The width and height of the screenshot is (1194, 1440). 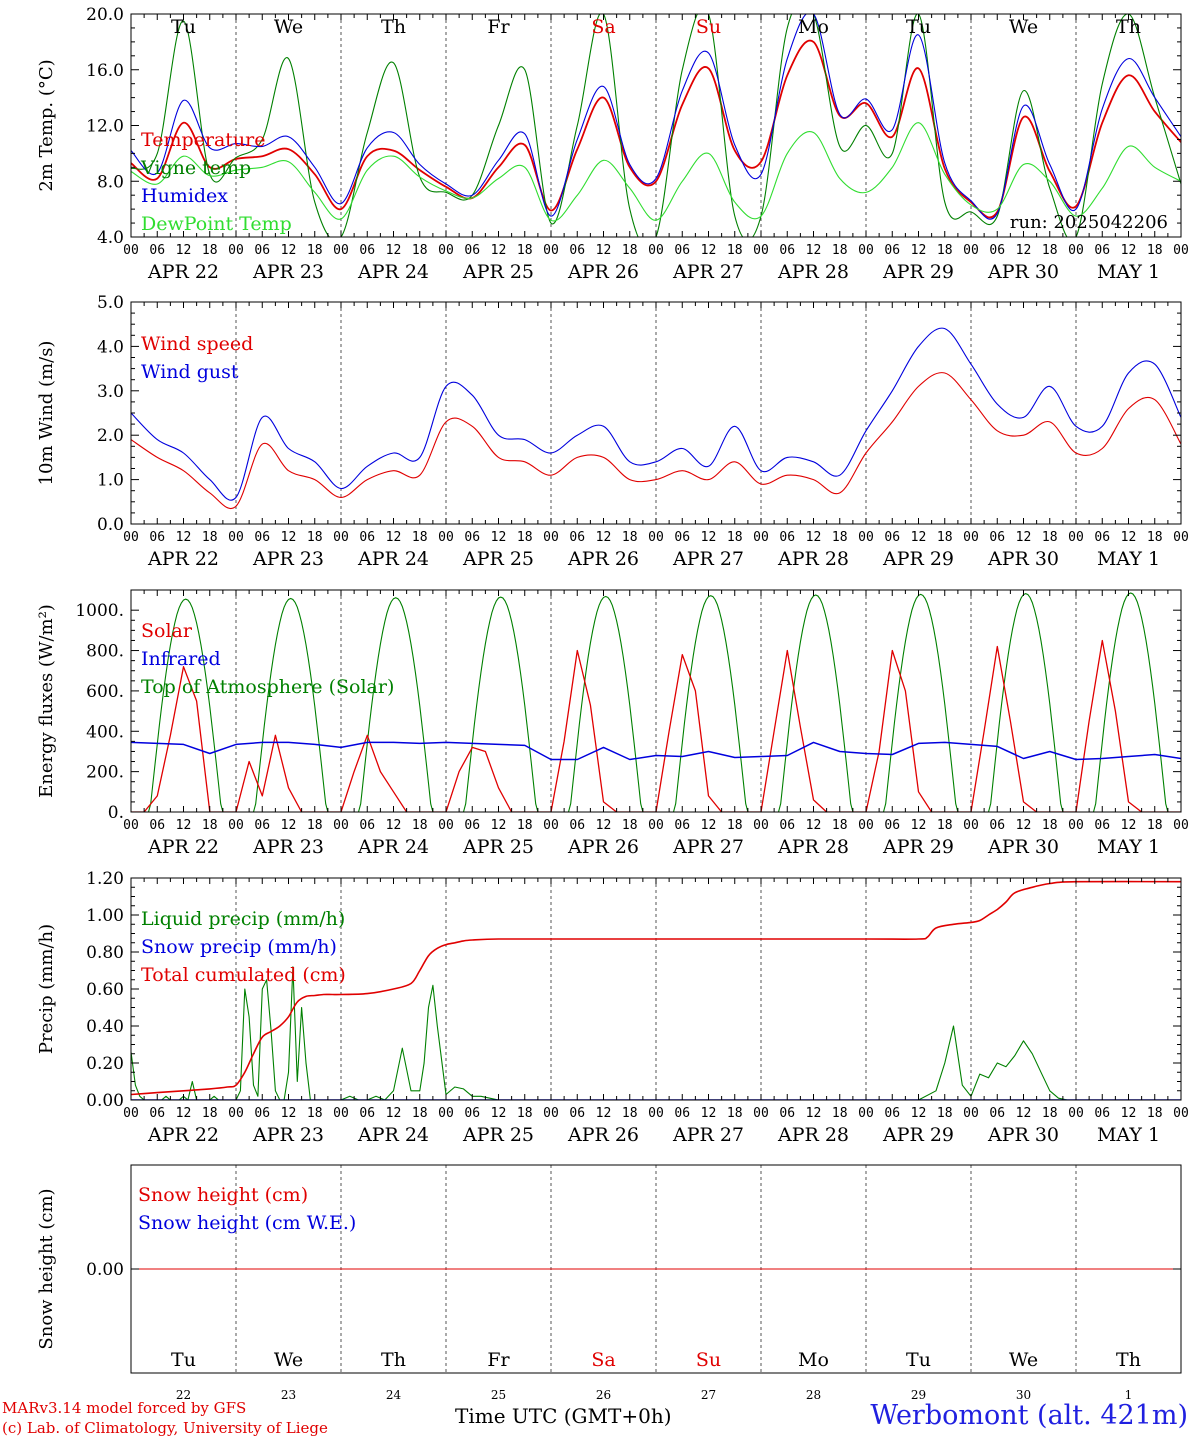 I want to click on x-axis-title: Time UTC (GMT+0h), so click(x=563, y=1416).